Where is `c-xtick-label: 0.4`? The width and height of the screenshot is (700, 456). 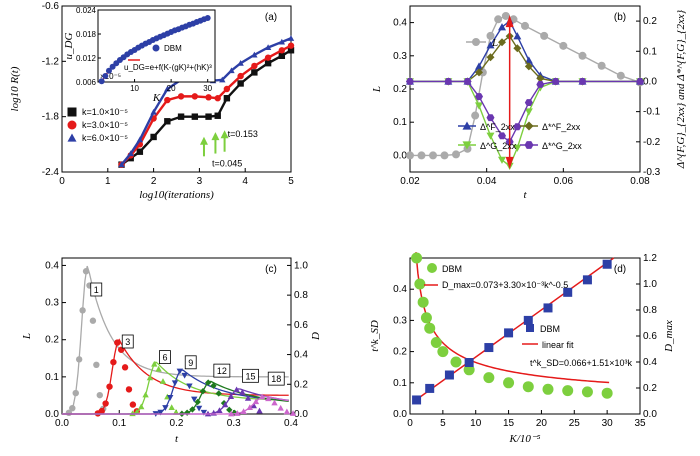
c-xtick-label: 0.4 is located at coordinates (291, 423).